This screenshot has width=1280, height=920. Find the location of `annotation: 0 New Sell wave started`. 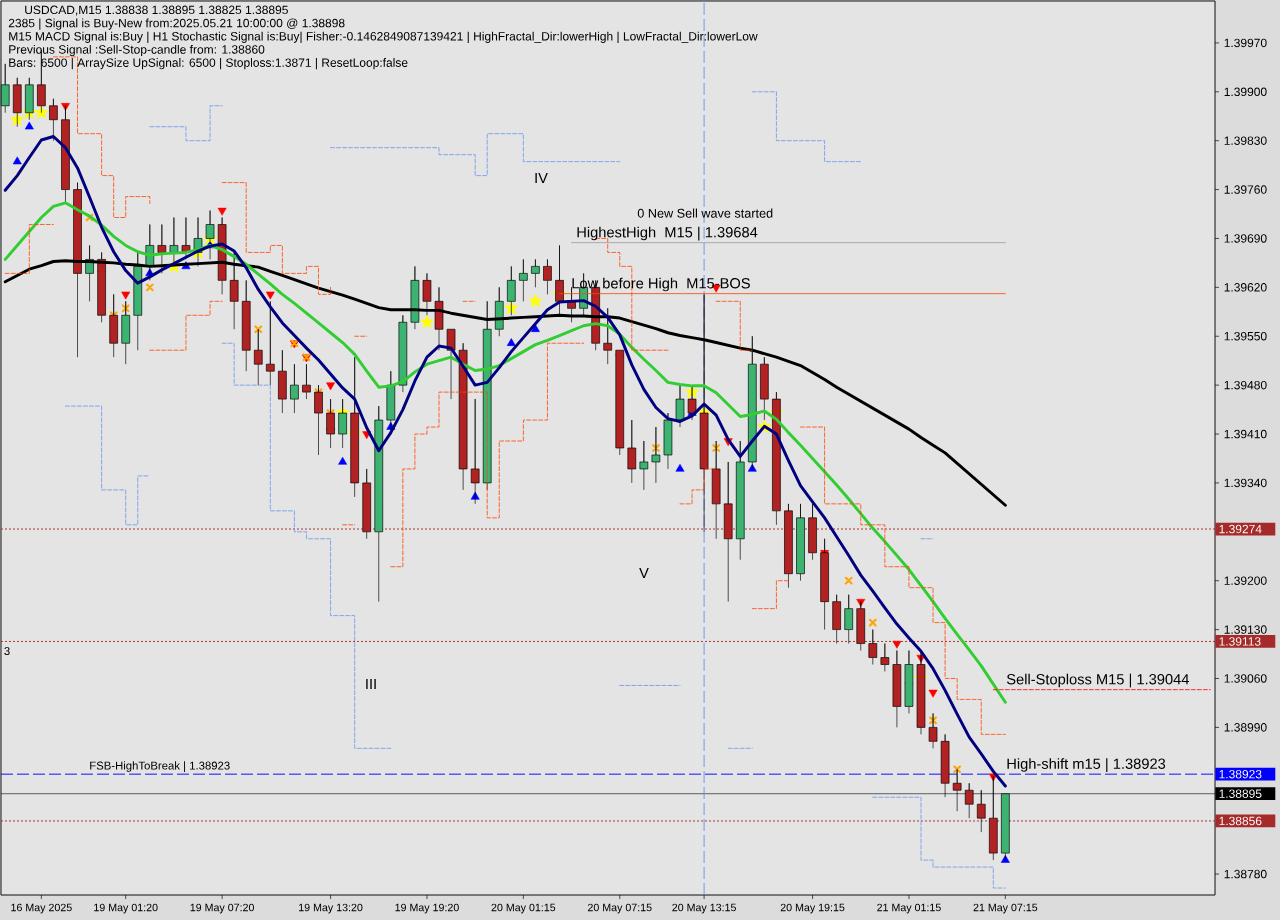

annotation: 0 New Sell wave started is located at coordinates (705, 213).